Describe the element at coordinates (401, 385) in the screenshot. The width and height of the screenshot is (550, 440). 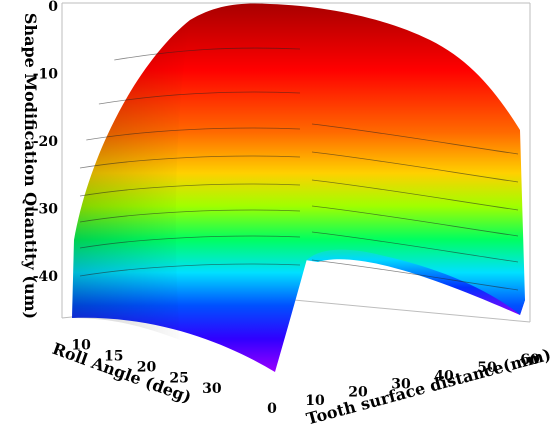
I see `x-tick-label: 30` at that location.